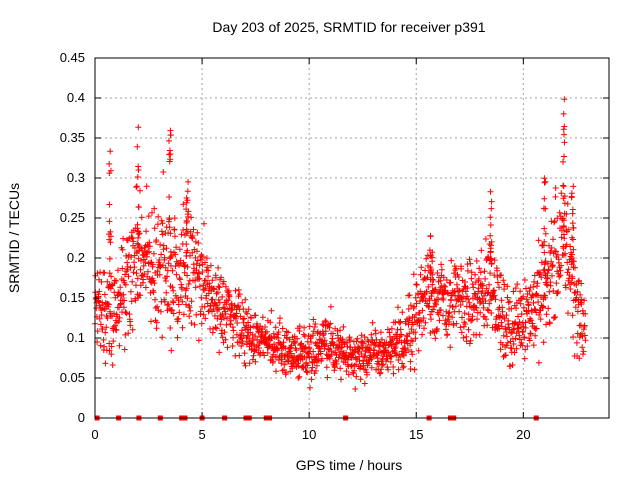 This screenshot has width=640, height=480. I want to click on y-tick-label: 0.2, so click(76, 257).